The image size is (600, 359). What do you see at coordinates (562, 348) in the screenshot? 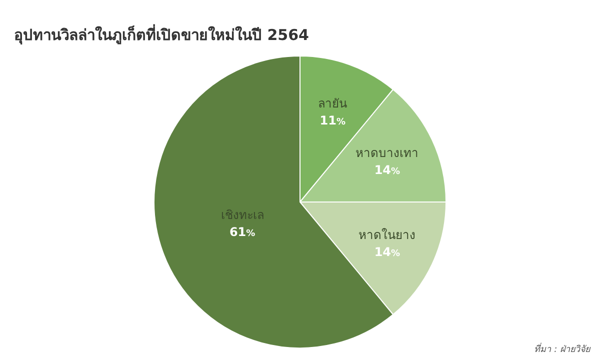
I see `text: ที่มา : ฝ่ายวิจัย` at bounding box center [562, 348].